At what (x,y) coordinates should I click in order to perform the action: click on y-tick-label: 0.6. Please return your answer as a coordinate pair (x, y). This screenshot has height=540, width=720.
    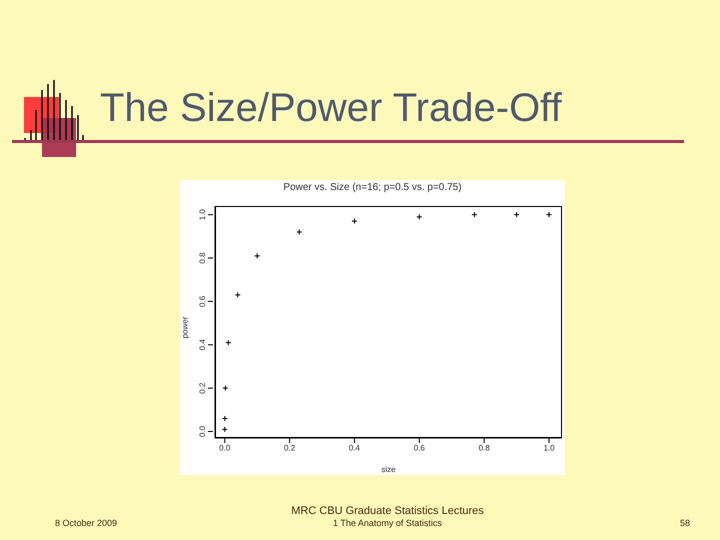
    Looking at the image, I should click on (202, 301).